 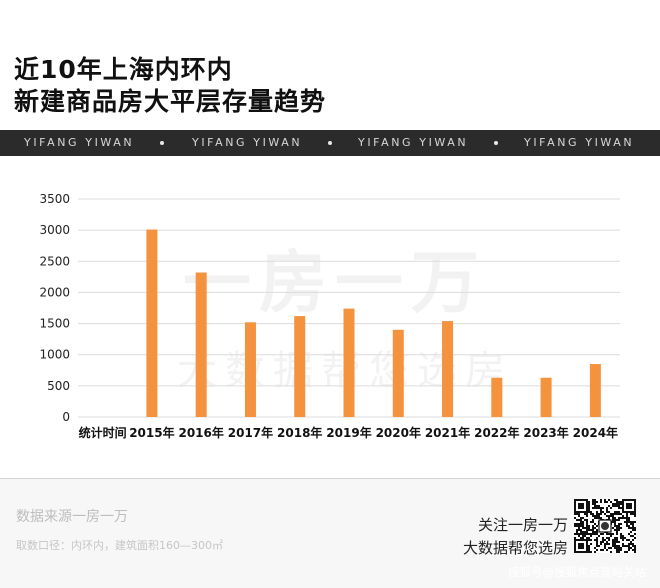 I want to click on y-tick-label: 1500, so click(x=54, y=324).